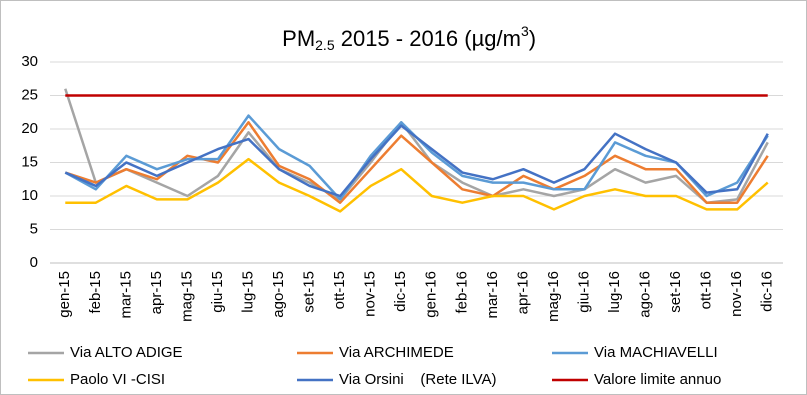  What do you see at coordinates (614, 292) in the screenshot?
I see `x-tick-label: lug-16` at bounding box center [614, 292].